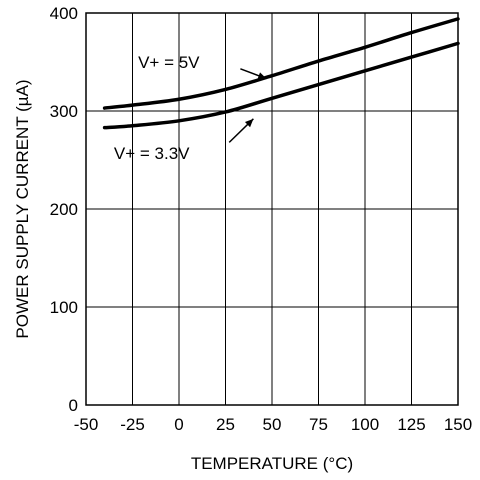 Image resolution: width=480 pixels, height=480 pixels. I want to click on y-tick-label: 200, so click(64, 209).